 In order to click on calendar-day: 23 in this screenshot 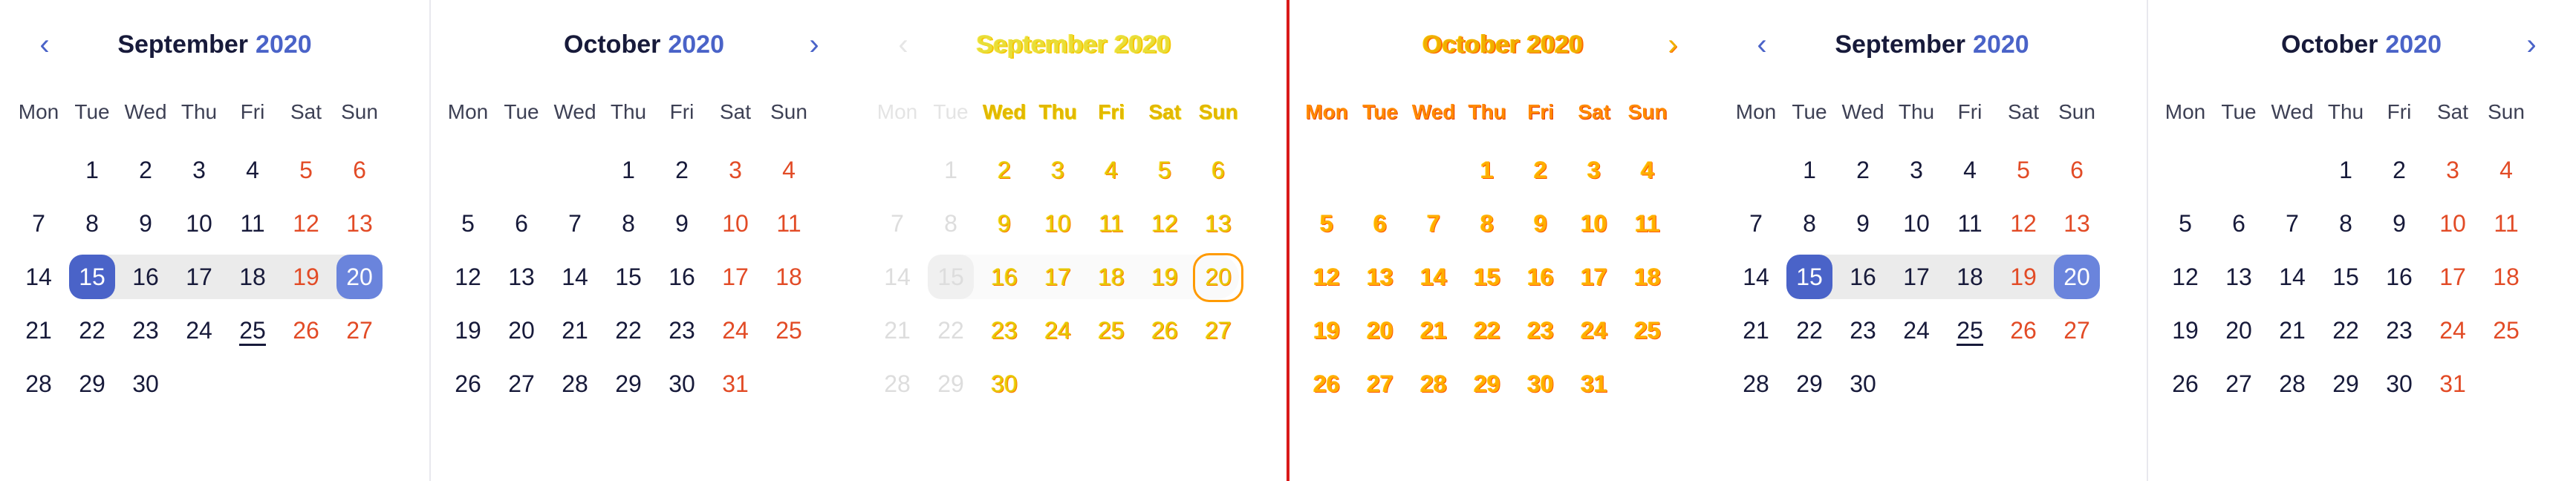, I will do `click(1540, 330)`.